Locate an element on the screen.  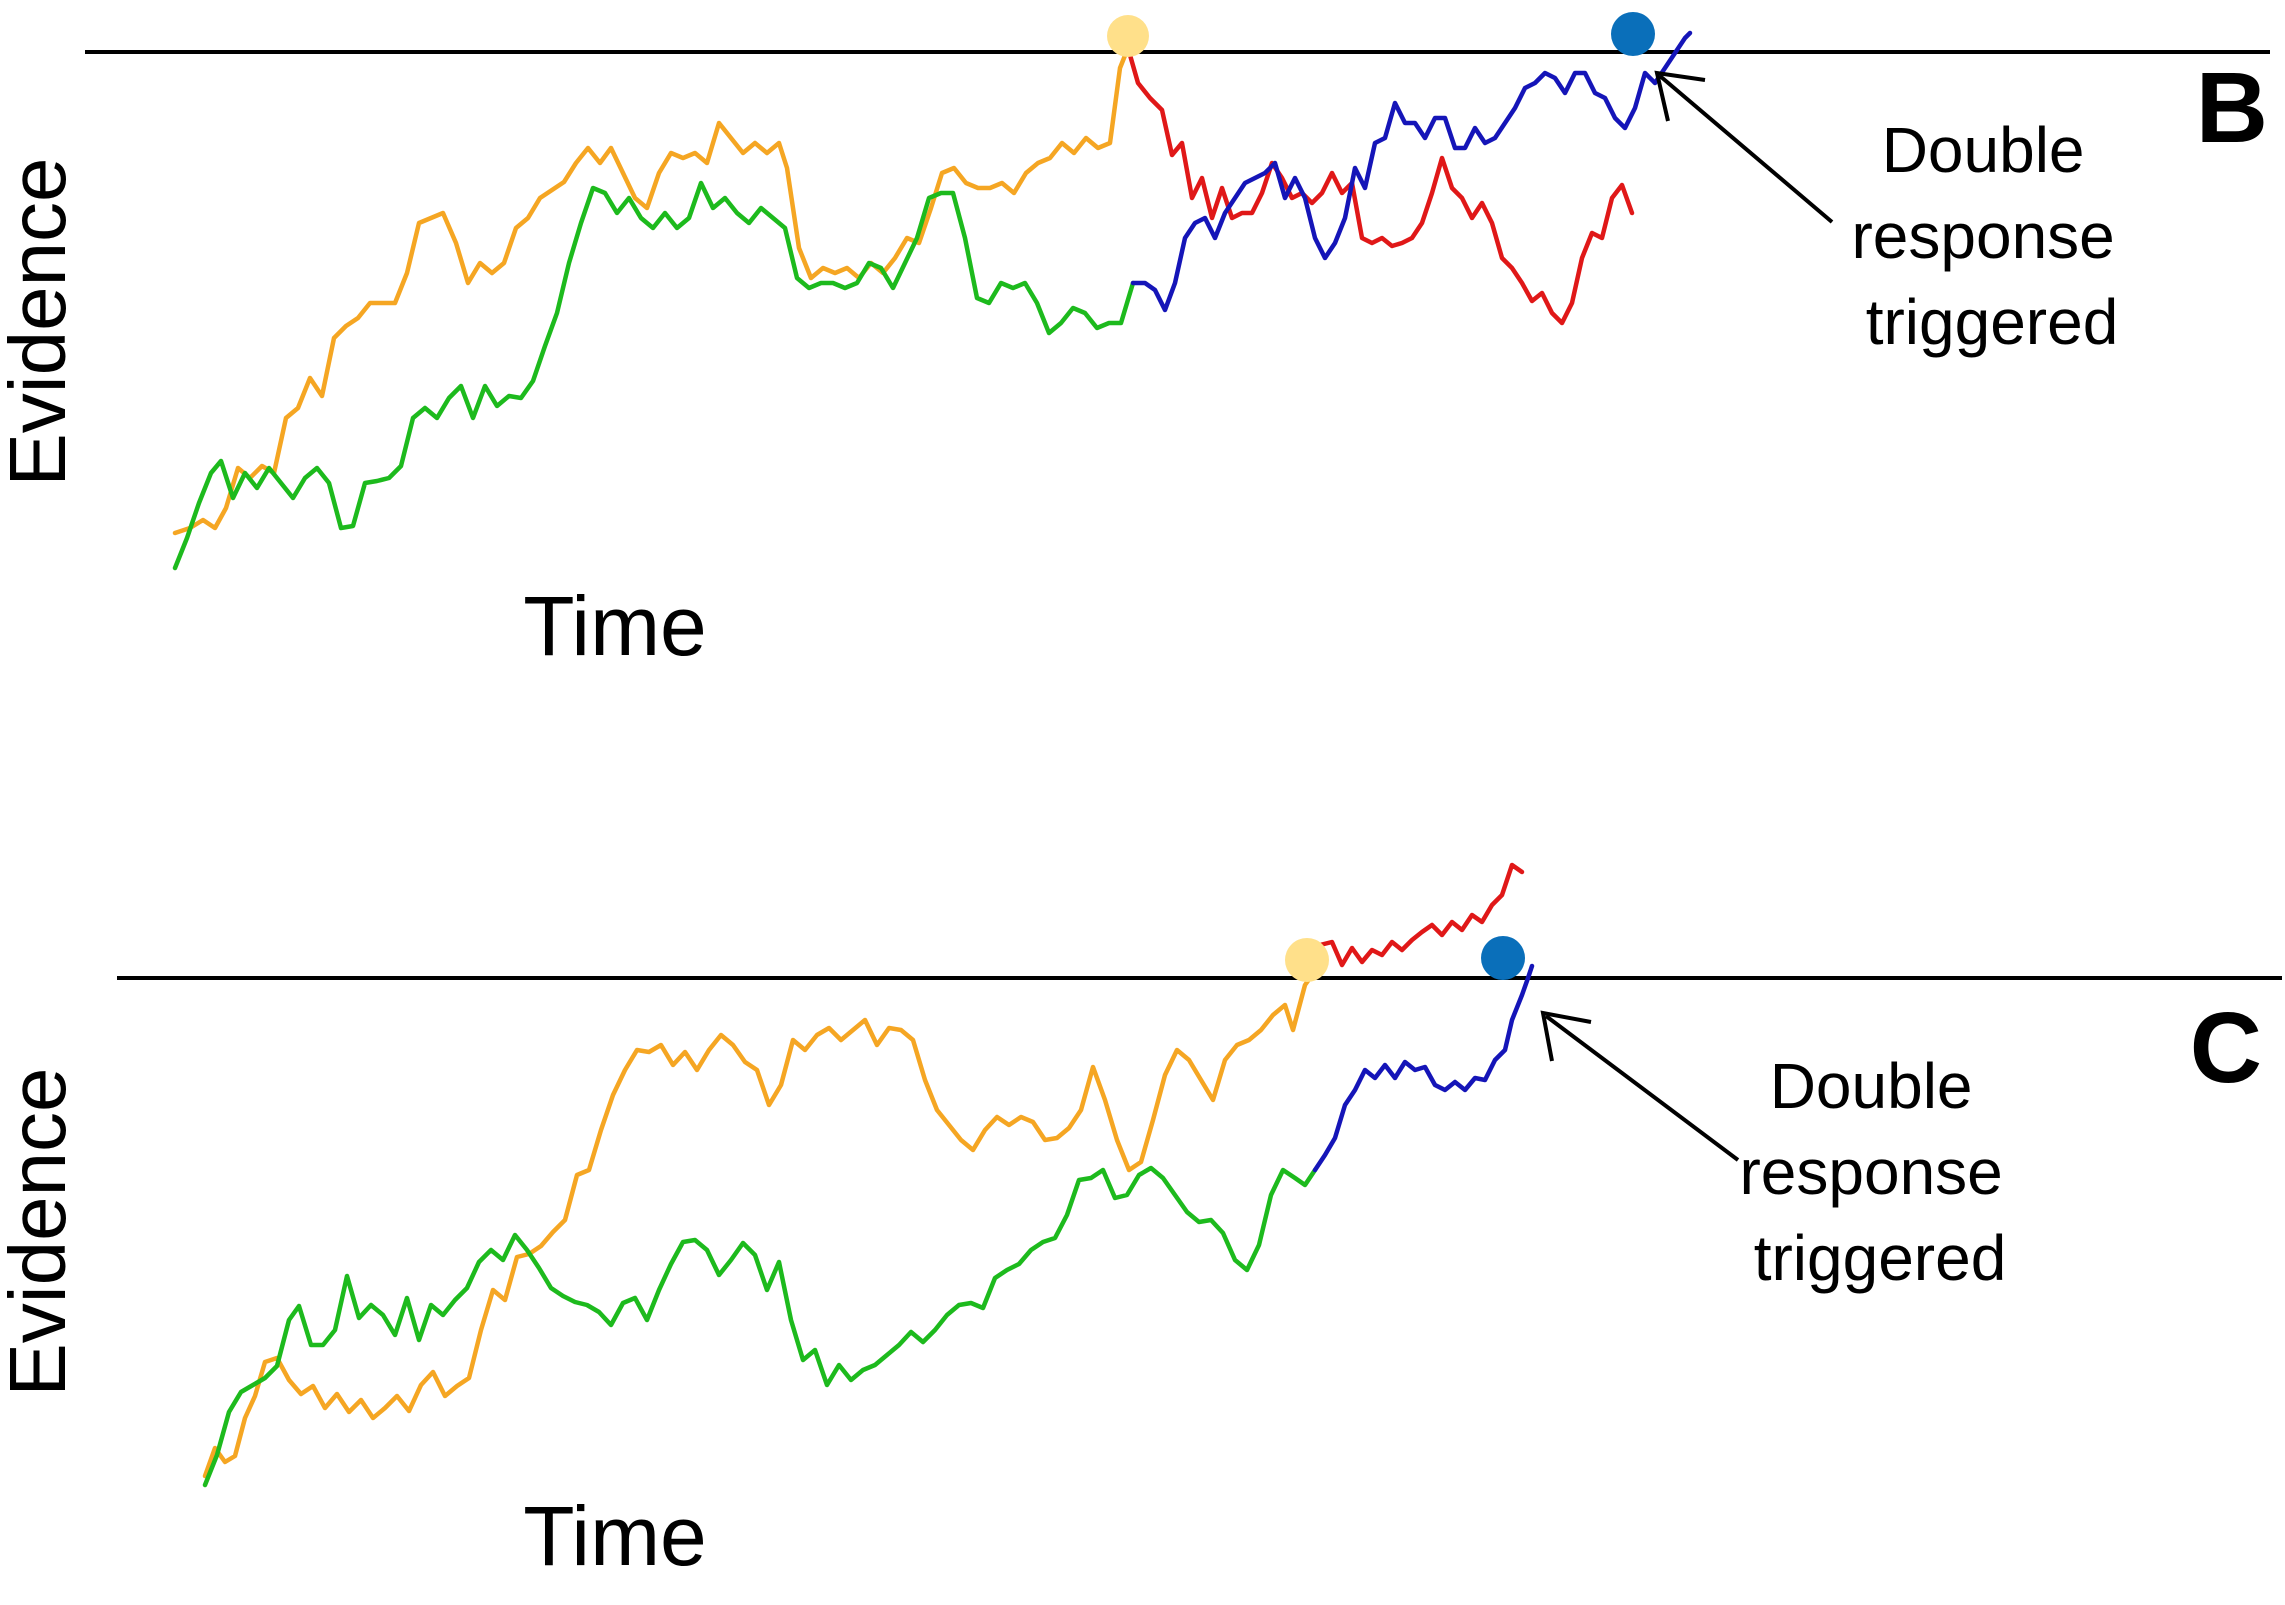
panel-letter: B is located at coordinates (2232, 108).